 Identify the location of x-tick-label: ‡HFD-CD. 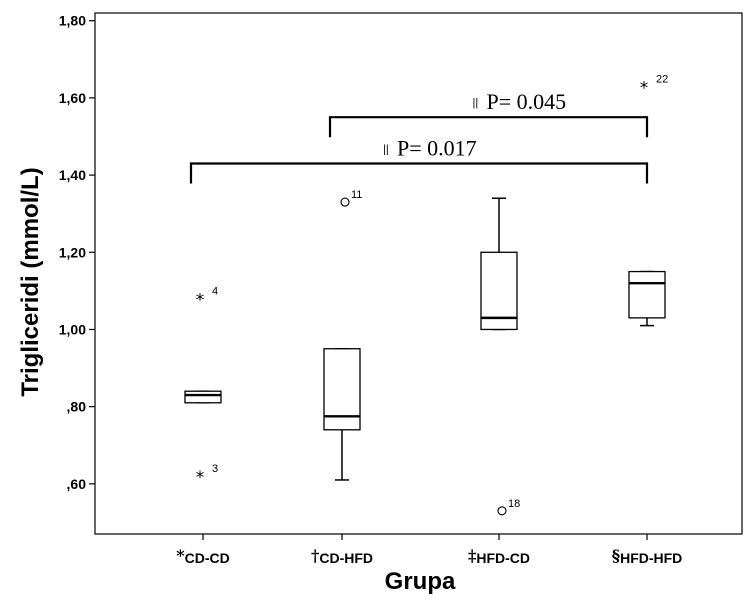
(499, 556).